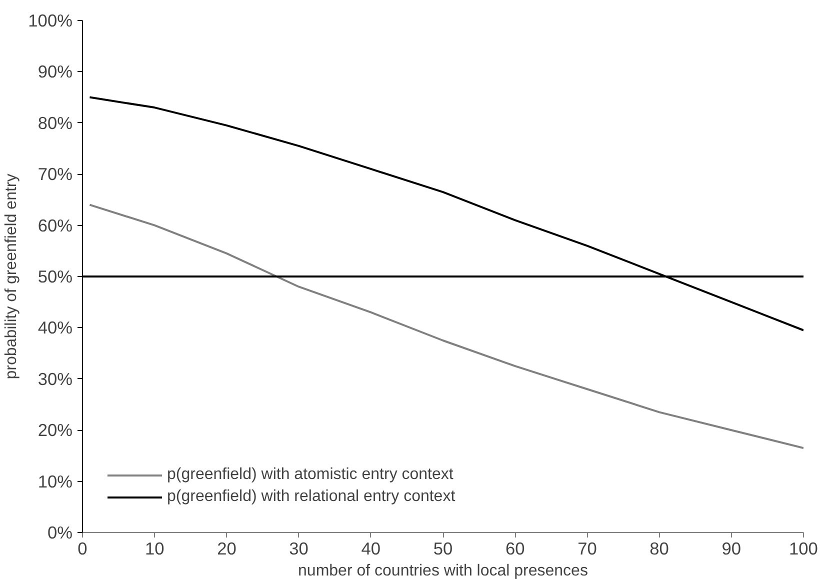 This screenshot has height=582, width=823. Describe the element at coordinates (310, 475) in the screenshot. I see `legend-label: p(greenfield) with atomistic entry context` at that location.